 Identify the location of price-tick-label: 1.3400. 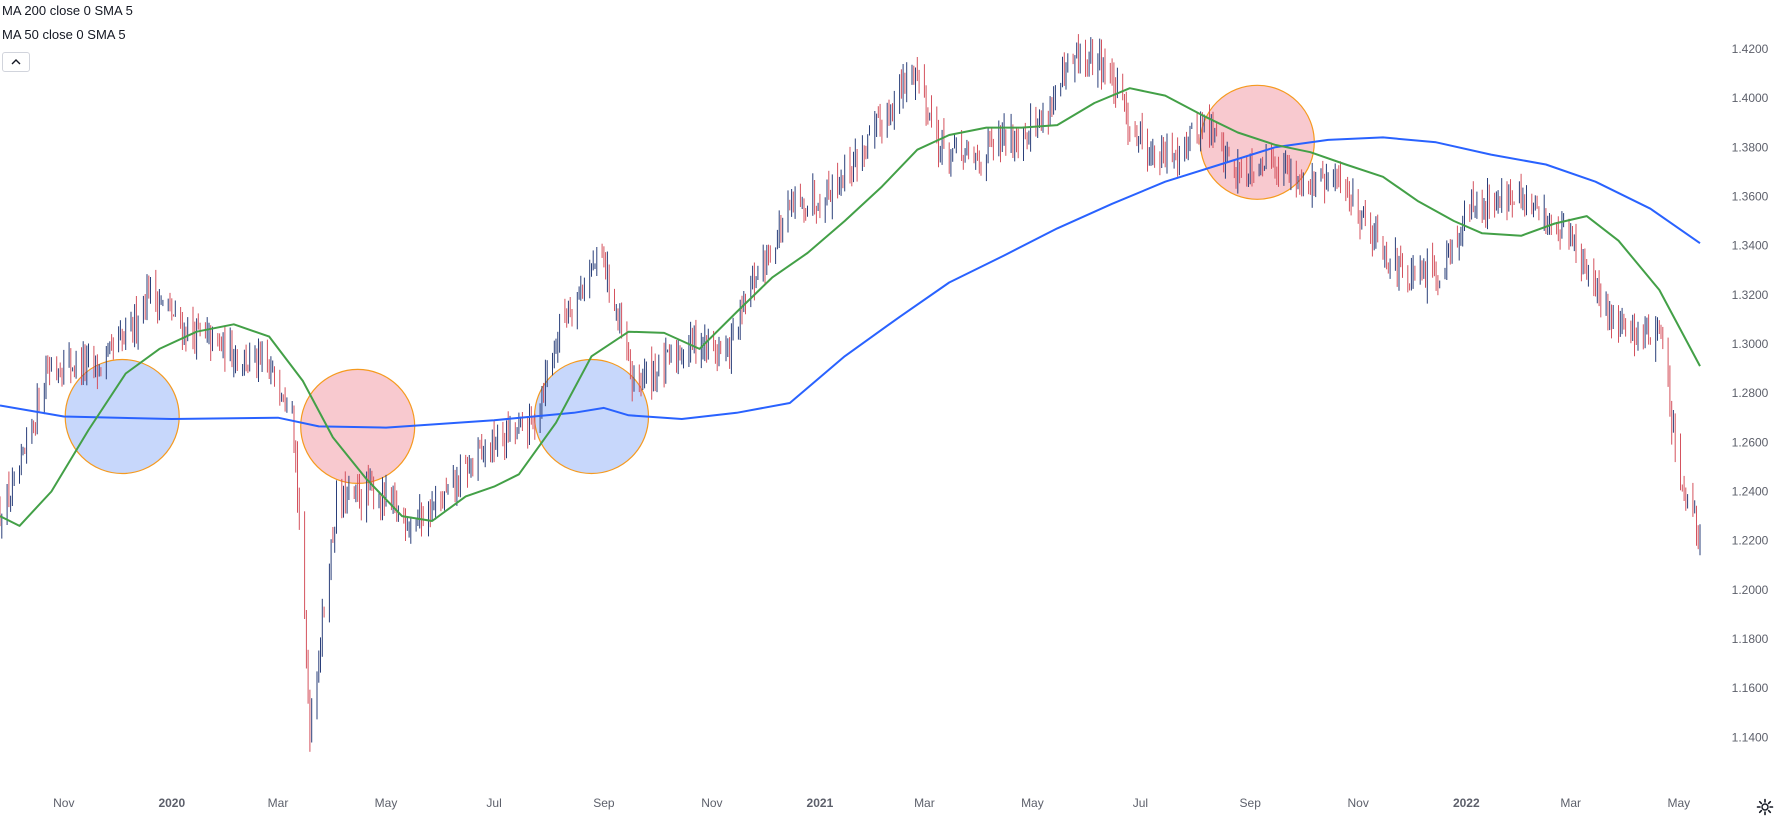
(1750, 246).